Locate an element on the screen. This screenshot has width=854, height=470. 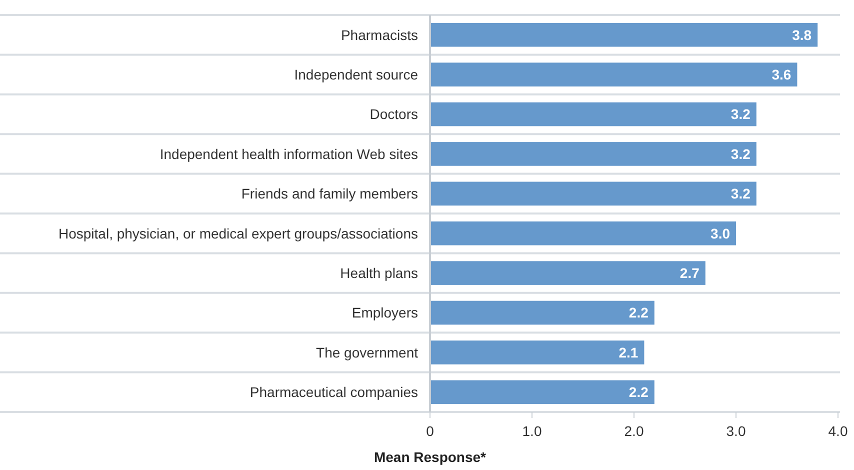
y-tick-label: The government is located at coordinates (367, 352).